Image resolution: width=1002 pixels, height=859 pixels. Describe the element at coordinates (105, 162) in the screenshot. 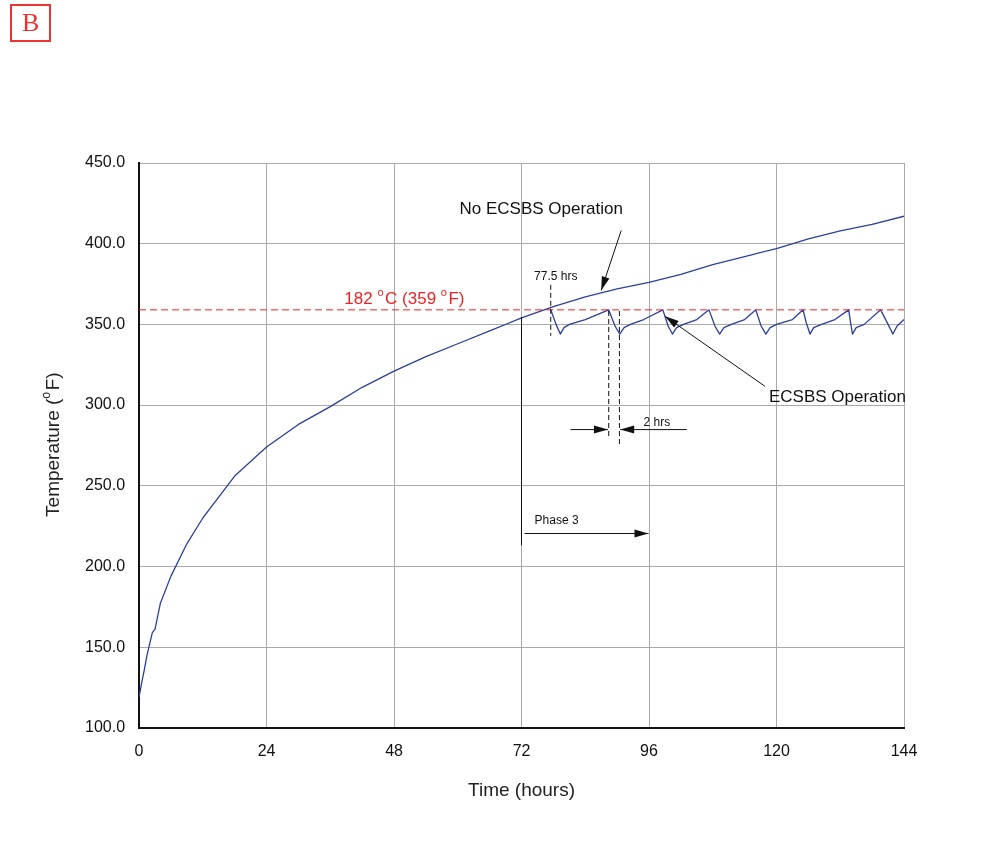

I see `y-tick-label: 450.0` at that location.